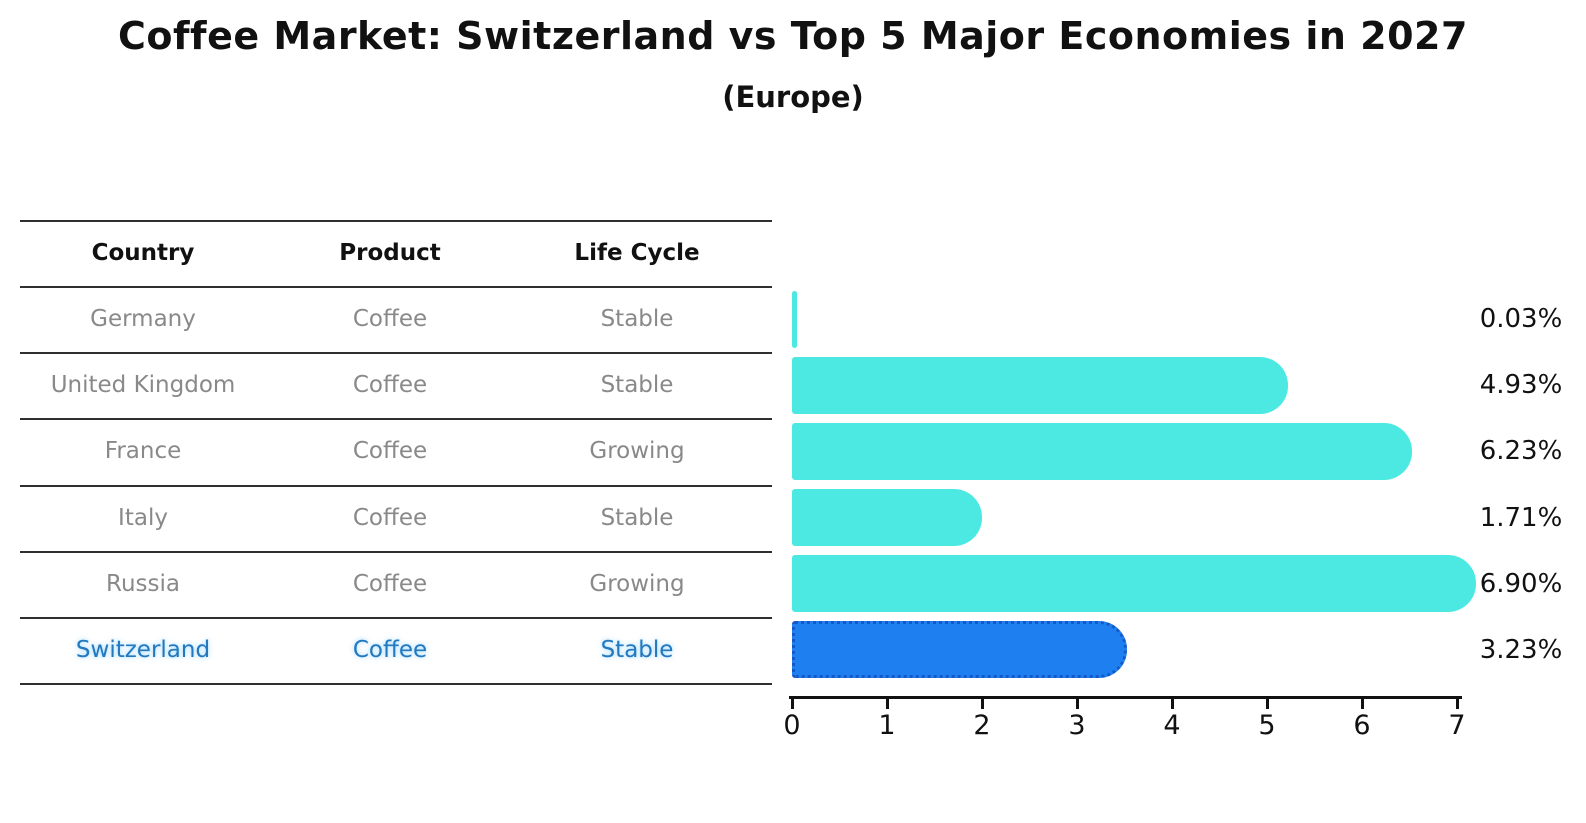  I want to click on x-axis-line, so click(1125, 697).